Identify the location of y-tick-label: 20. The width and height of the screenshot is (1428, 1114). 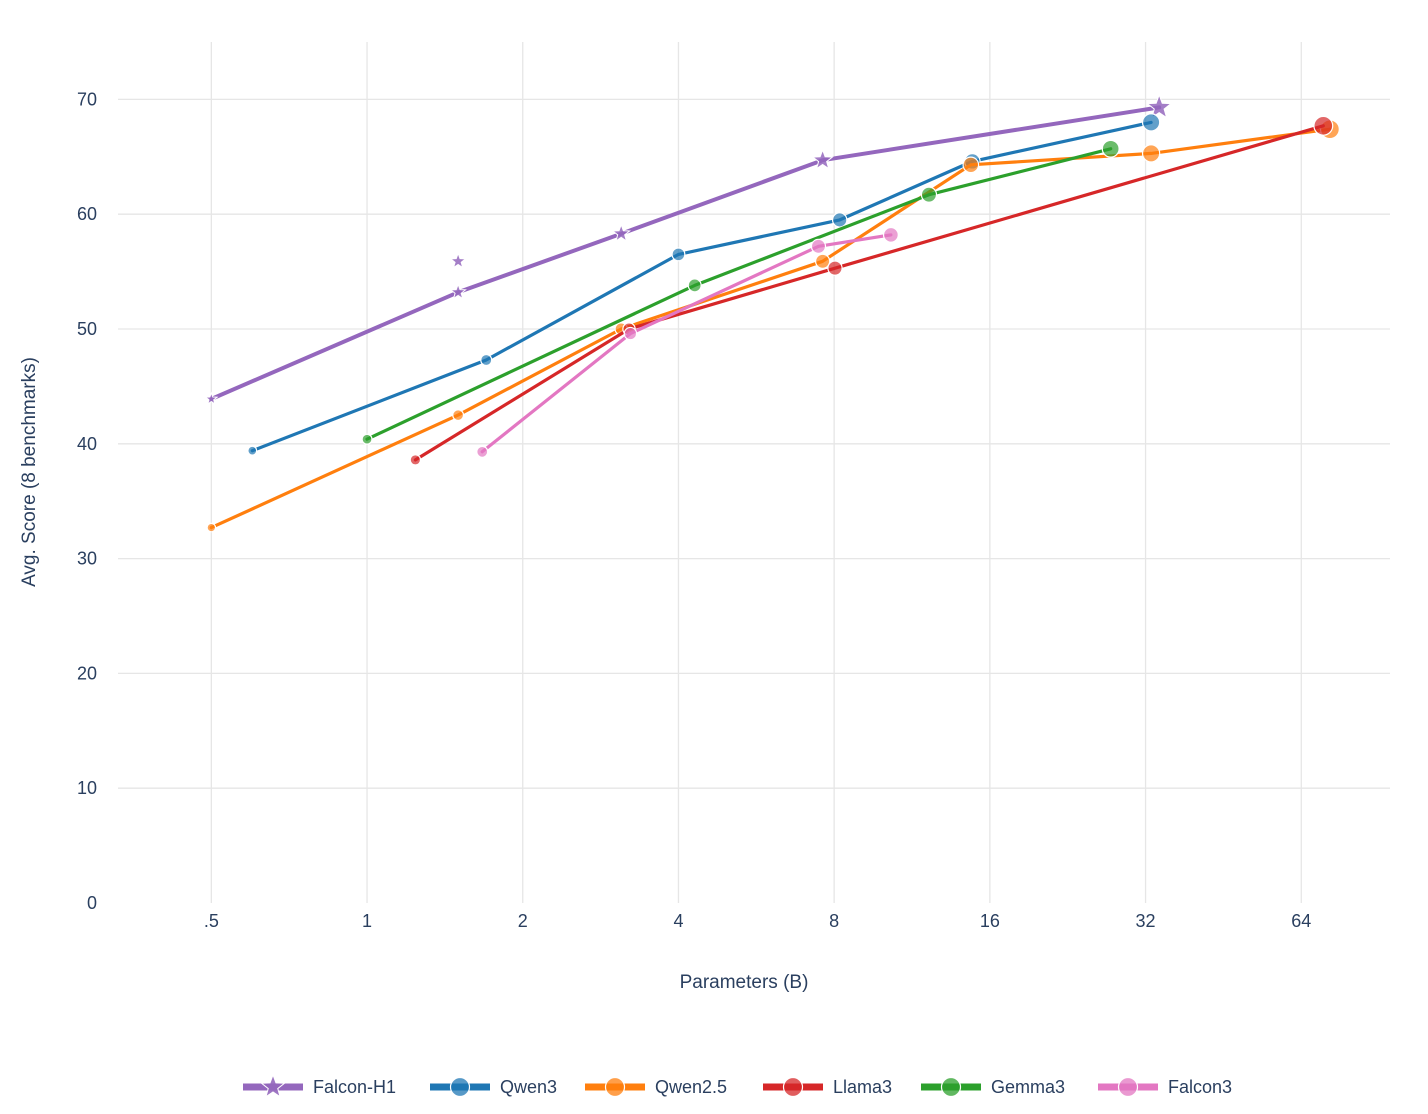
(87, 673).